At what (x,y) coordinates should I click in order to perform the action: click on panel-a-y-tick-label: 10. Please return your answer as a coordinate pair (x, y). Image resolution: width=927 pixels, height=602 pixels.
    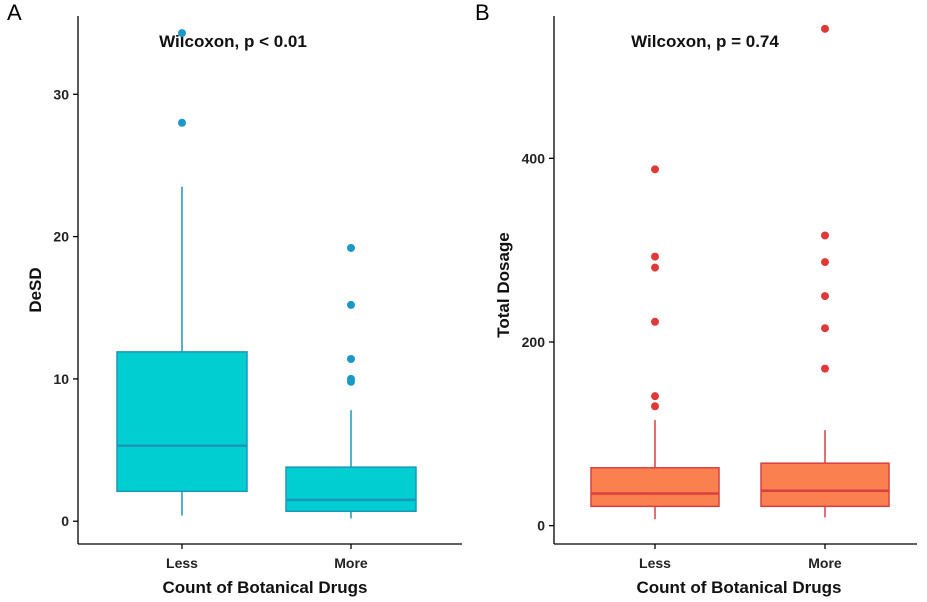
    Looking at the image, I should click on (61, 379).